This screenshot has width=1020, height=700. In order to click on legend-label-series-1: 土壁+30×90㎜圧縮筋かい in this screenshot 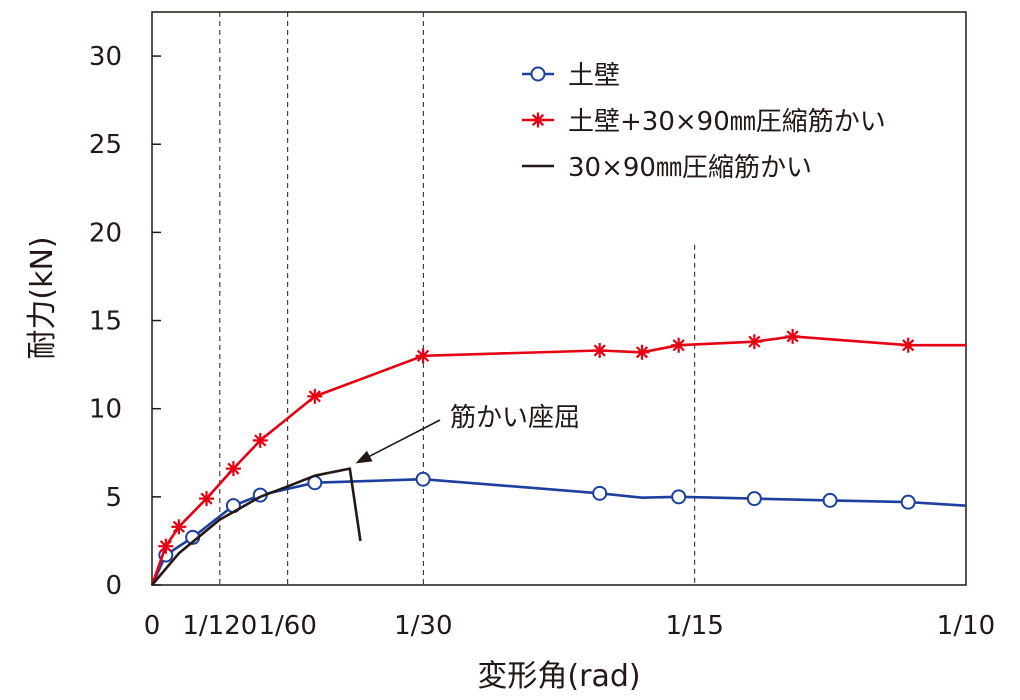, I will do `click(727, 122)`.